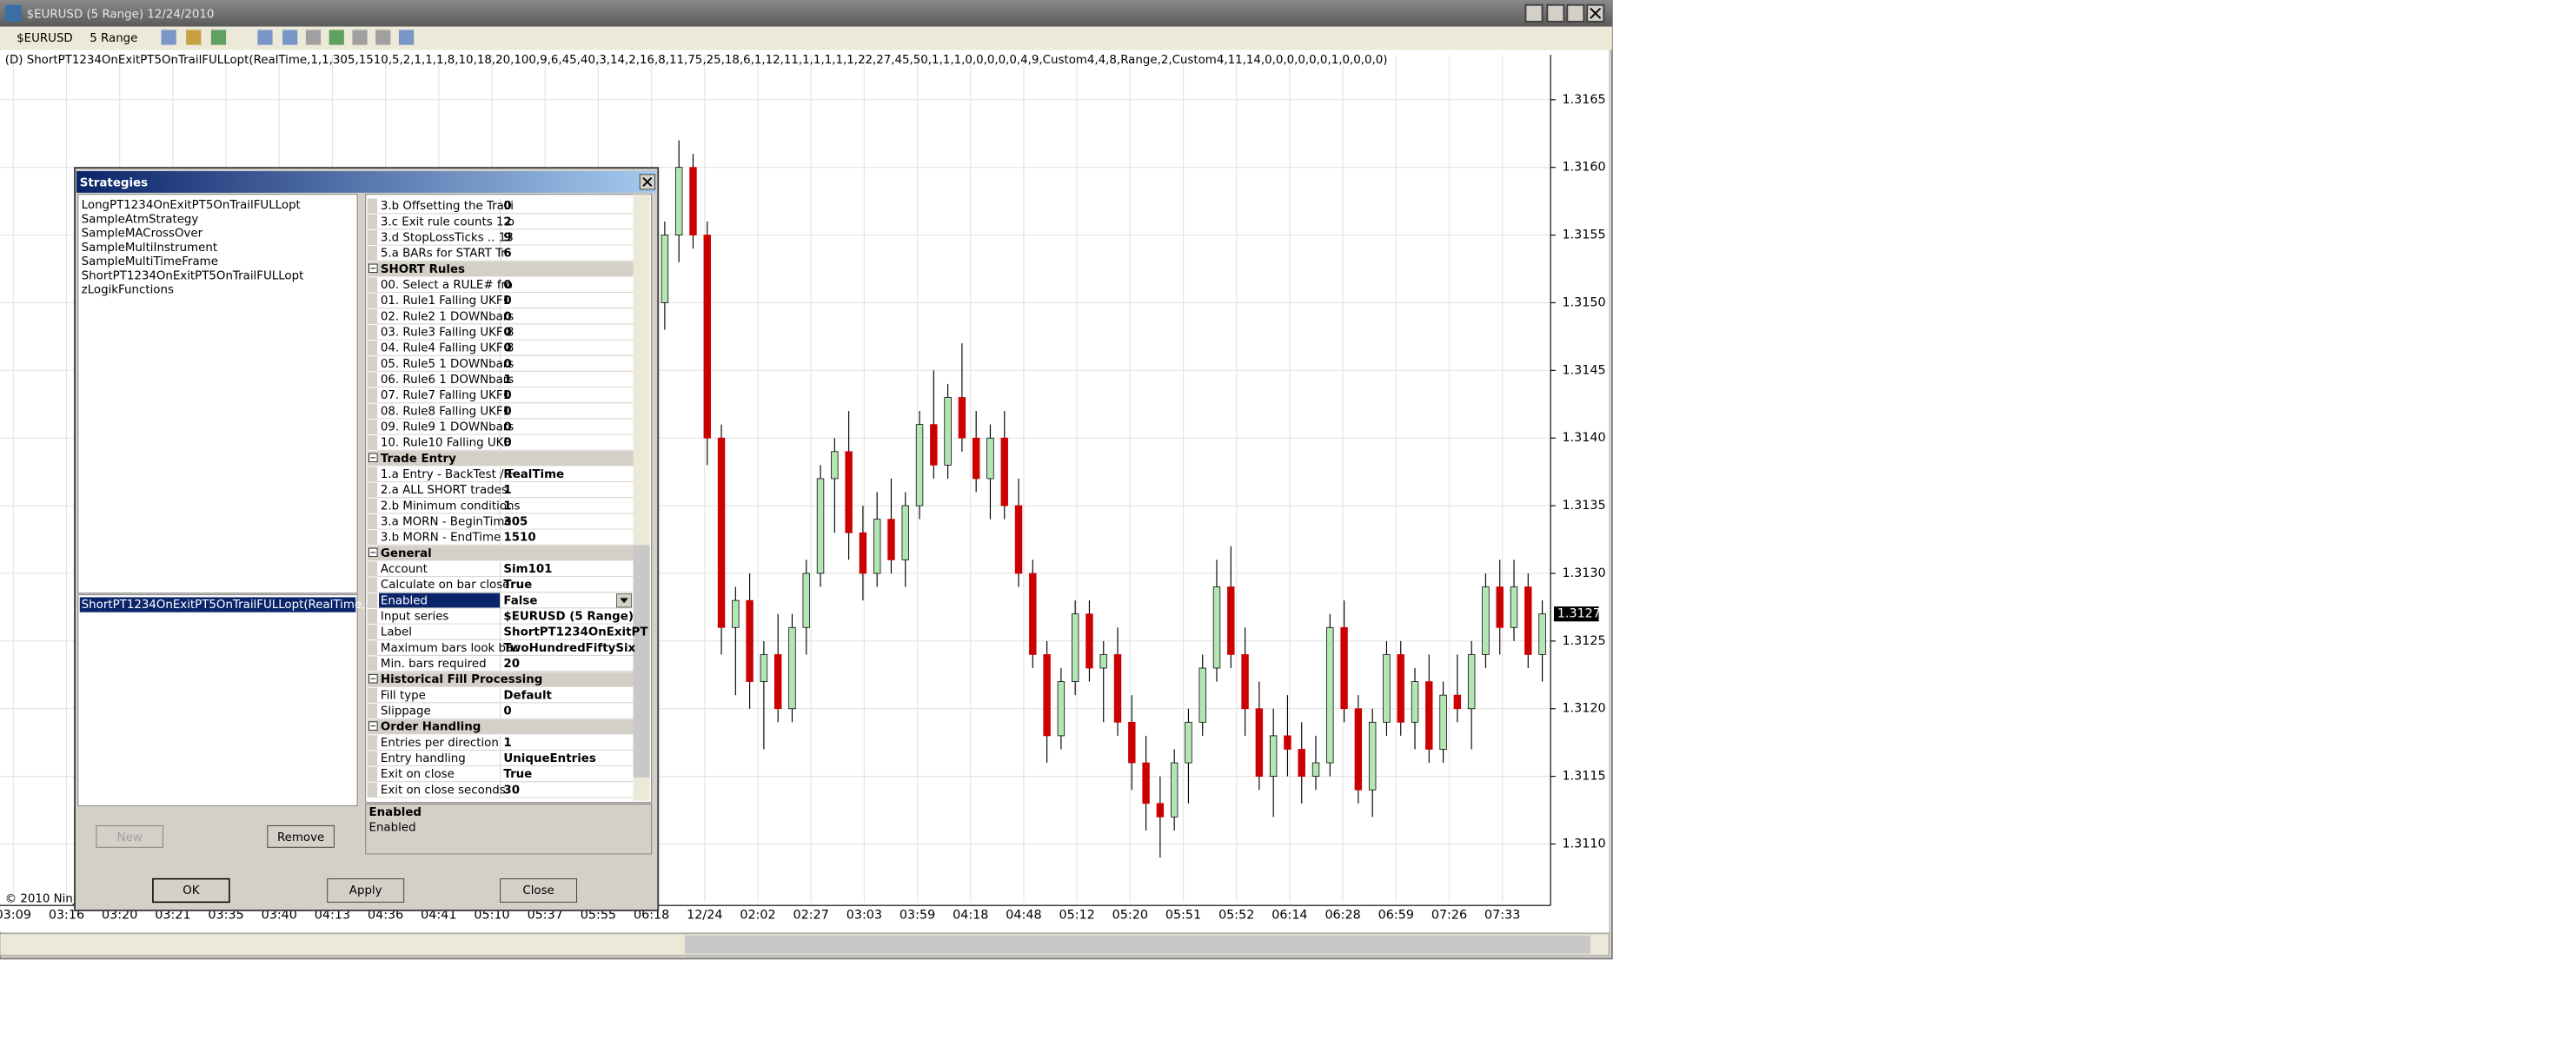 This screenshot has width=2576, height=1046. What do you see at coordinates (448, 380) in the screenshot?
I see `property-label: 06. Rule6 1 DOWNbars` at bounding box center [448, 380].